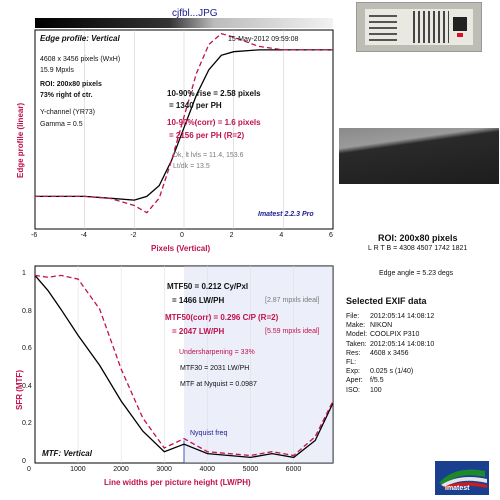 Image resolution: width=500 pixels, height=500 pixels. What do you see at coordinates (214, 122) in the screenshot?
I see `corr-line1: 10-90%(corr) = 1.6 pixels` at bounding box center [214, 122].